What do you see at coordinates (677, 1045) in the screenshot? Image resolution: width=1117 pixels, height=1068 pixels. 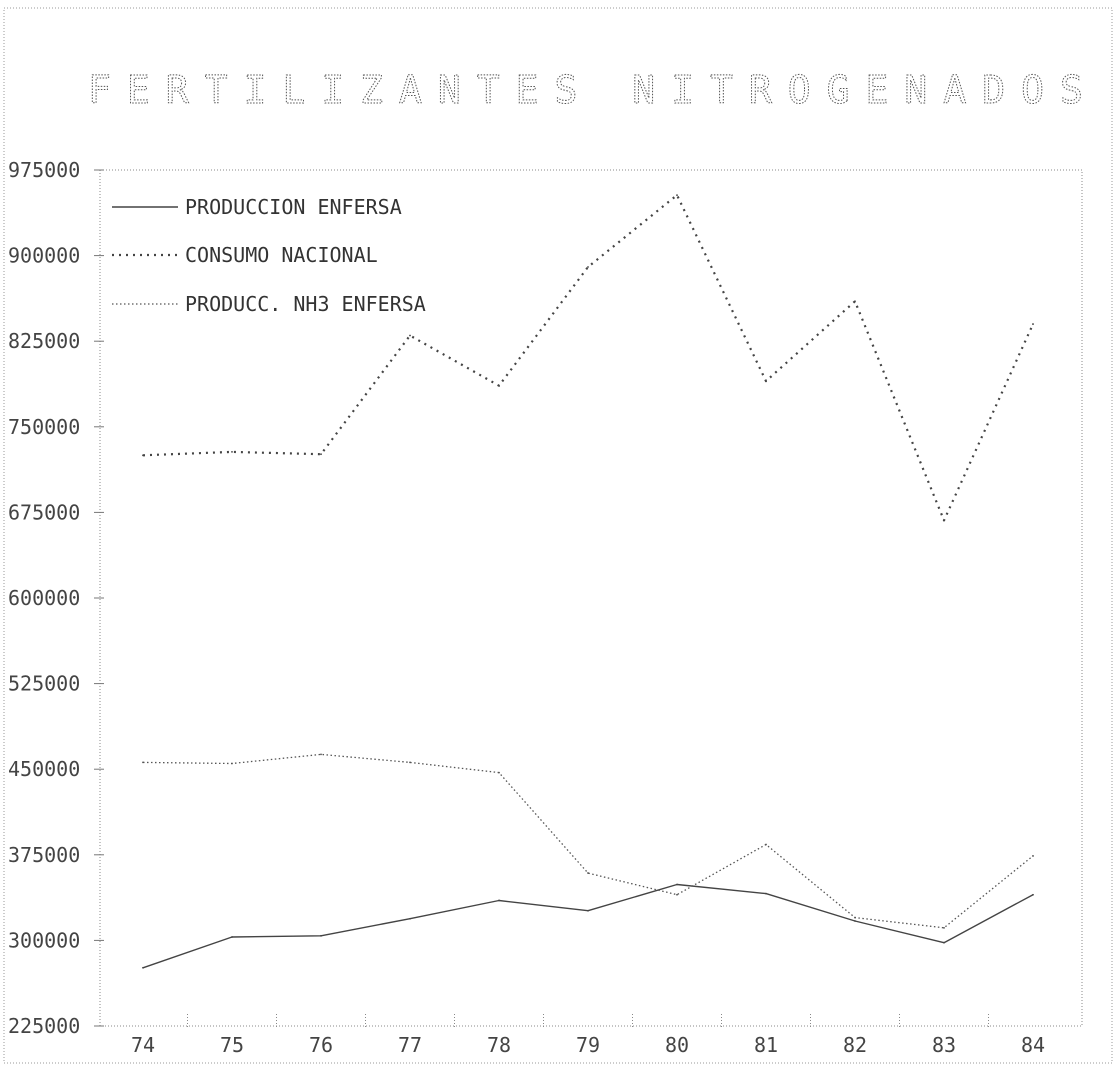 I see `x-tick-label: 80` at bounding box center [677, 1045].